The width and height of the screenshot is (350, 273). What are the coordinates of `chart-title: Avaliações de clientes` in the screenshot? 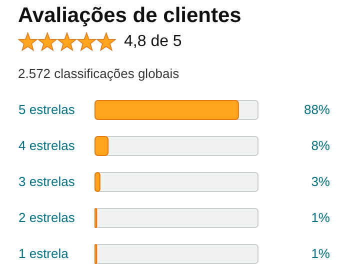 It's located at (130, 16).